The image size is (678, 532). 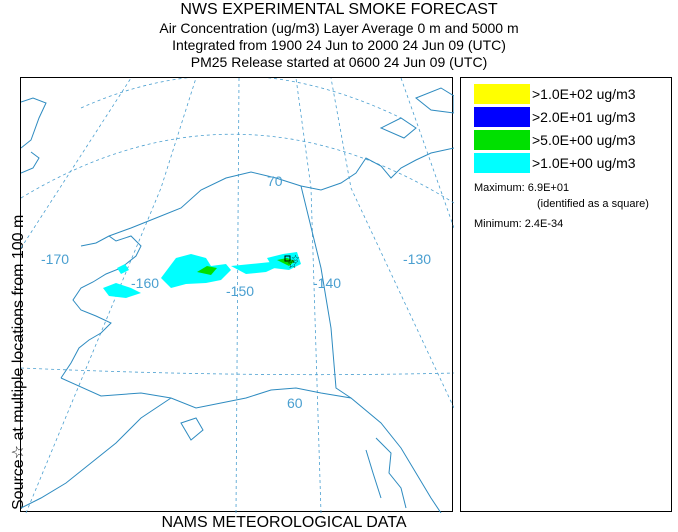 What do you see at coordinates (326, 292) in the screenshot?
I see `alaska-yukon-border` at bounding box center [326, 292].